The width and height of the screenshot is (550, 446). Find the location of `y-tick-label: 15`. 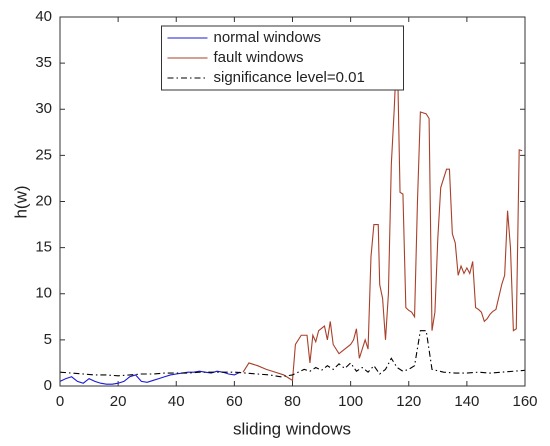

y-tick-label: 15 is located at coordinates (43, 247).